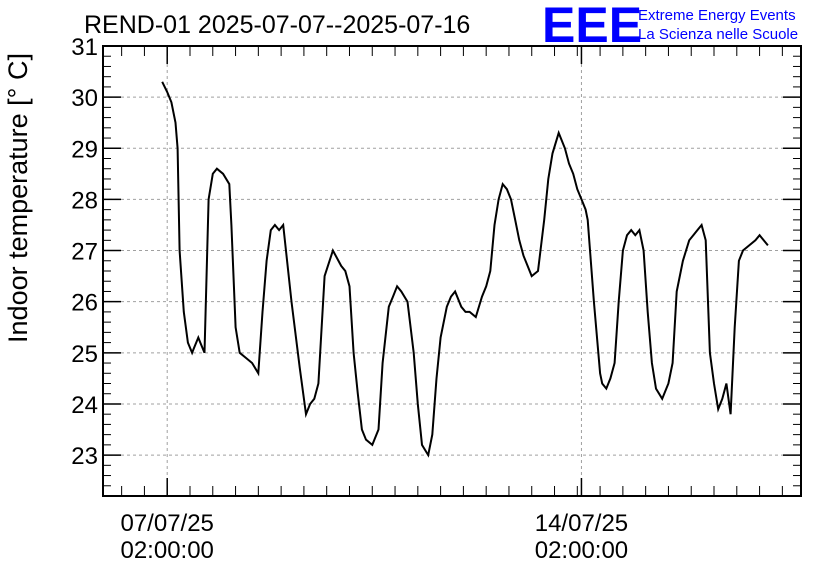 This screenshot has width=836, height=572. What do you see at coordinates (84, 149) in the screenshot?
I see `y-tick-label-29: 29` at bounding box center [84, 149].